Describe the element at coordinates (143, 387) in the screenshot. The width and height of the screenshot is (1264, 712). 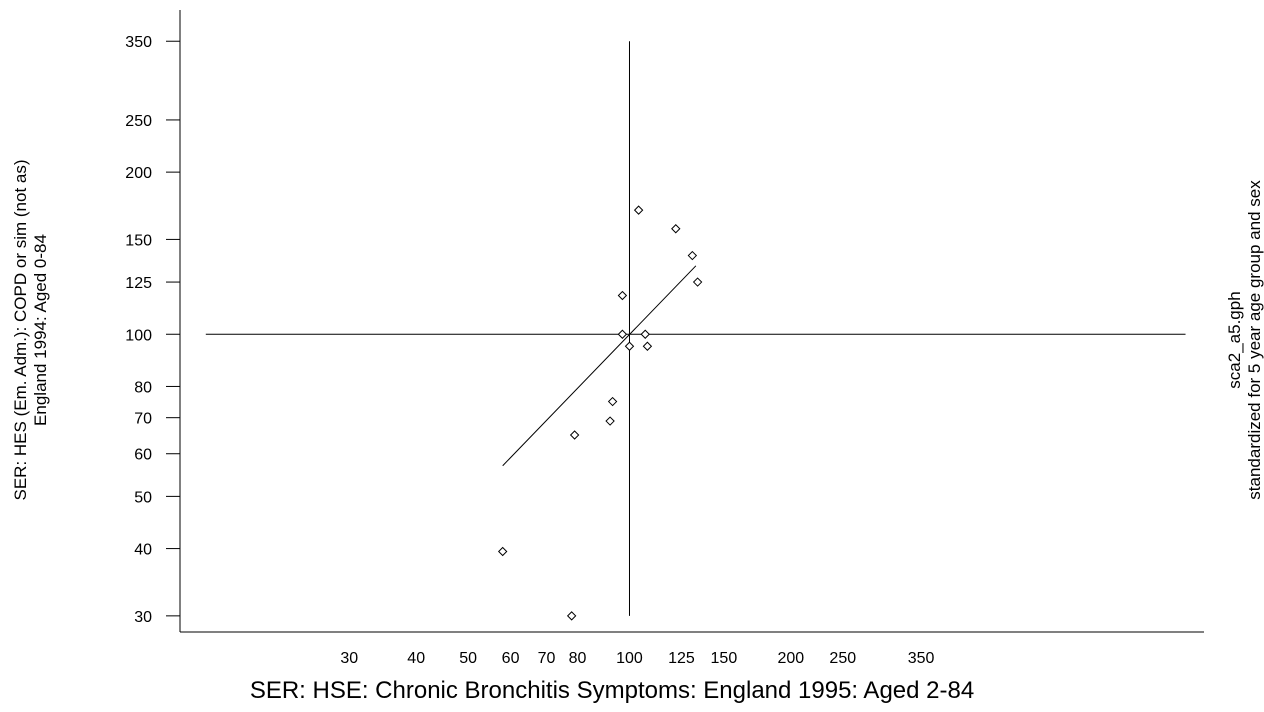
I see `y-tick-label: 80` at that location.